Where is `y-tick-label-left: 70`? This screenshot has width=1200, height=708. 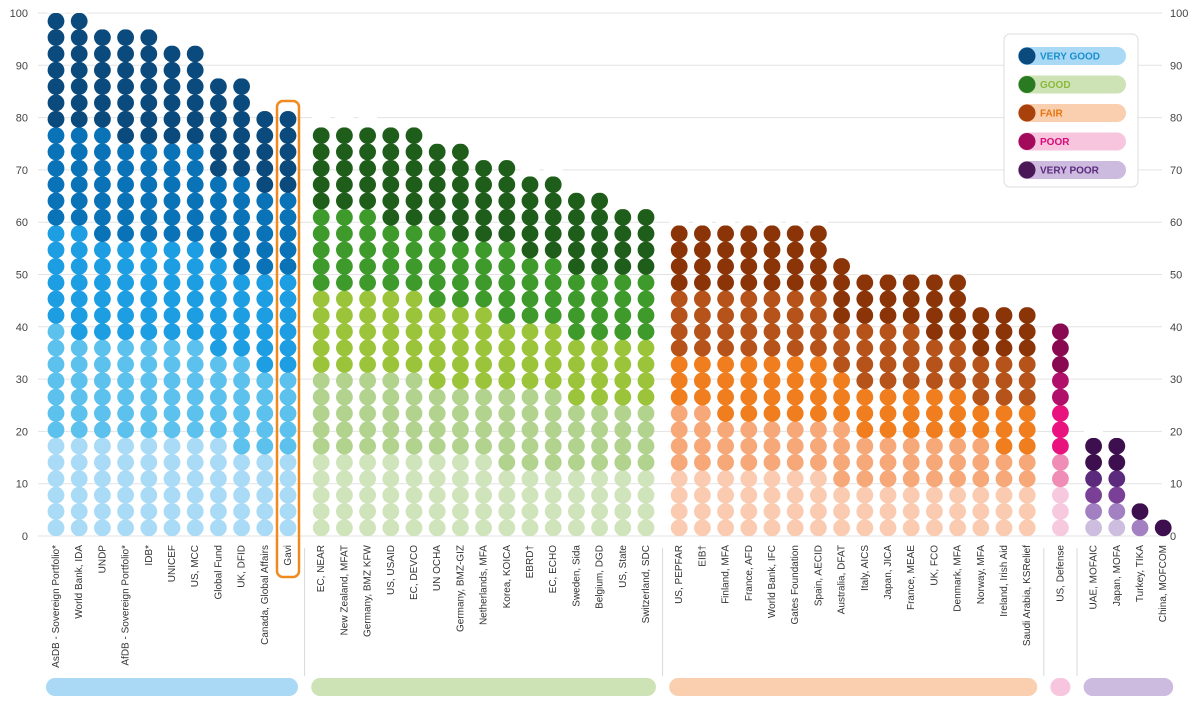
y-tick-label-left: 70 is located at coordinates (22, 171).